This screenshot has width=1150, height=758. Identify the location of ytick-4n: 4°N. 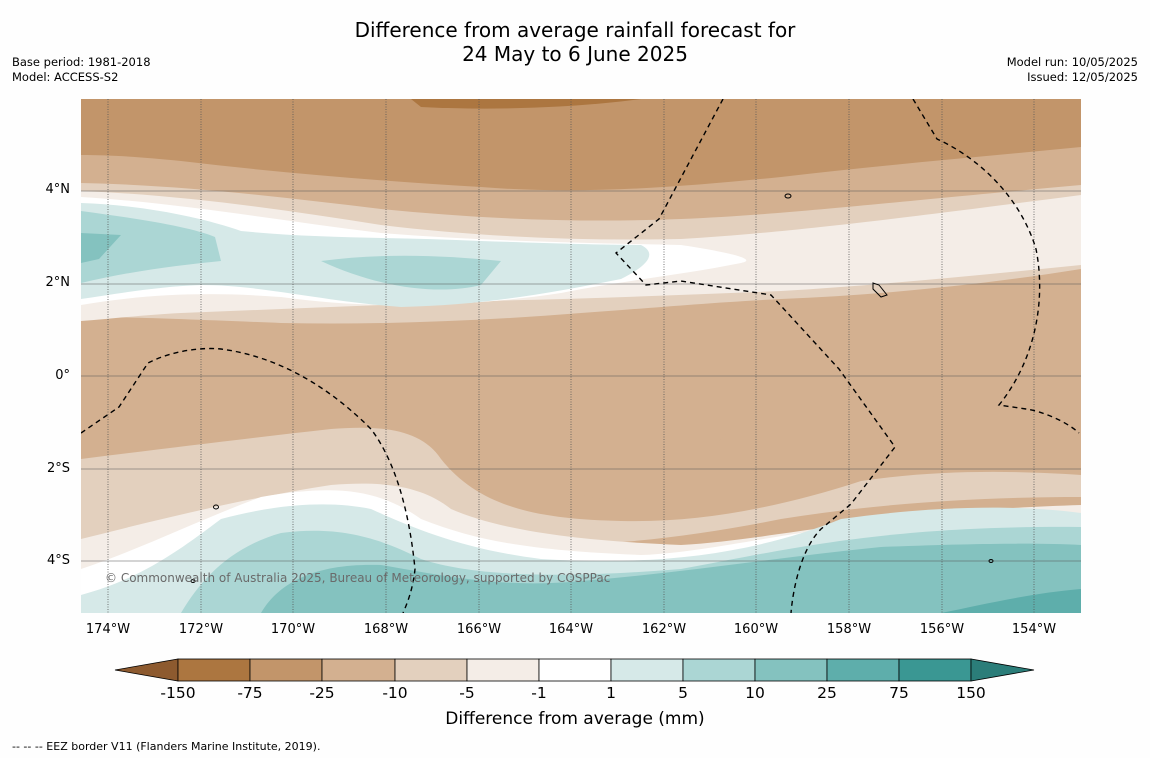
(58, 189).